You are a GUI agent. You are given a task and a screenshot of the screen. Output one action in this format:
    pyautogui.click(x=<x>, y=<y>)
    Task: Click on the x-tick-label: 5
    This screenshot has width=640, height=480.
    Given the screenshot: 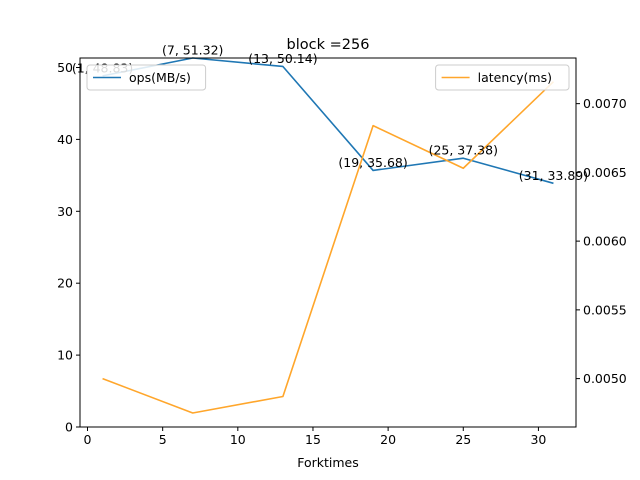 What is the action you would take?
    pyautogui.click(x=163, y=439)
    